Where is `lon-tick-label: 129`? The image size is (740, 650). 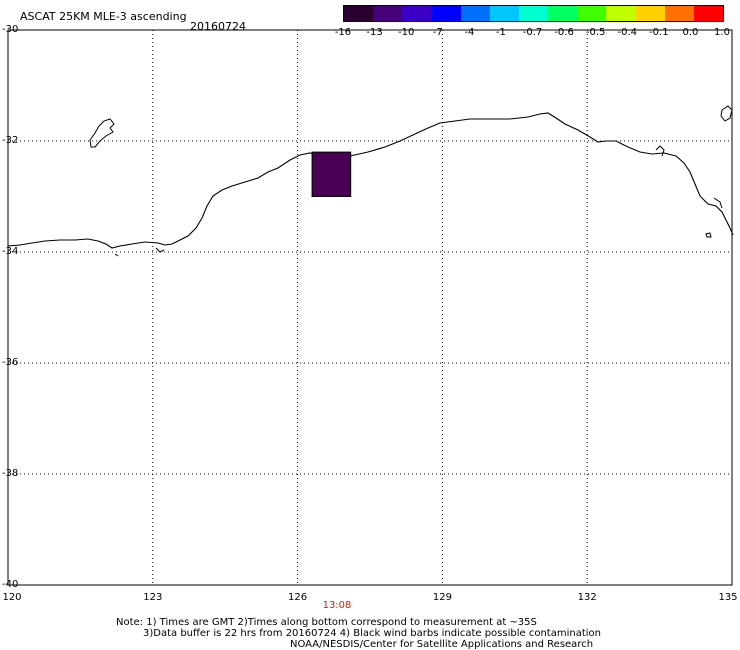 lon-tick-label: 129 is located at coordinates (442, 597).